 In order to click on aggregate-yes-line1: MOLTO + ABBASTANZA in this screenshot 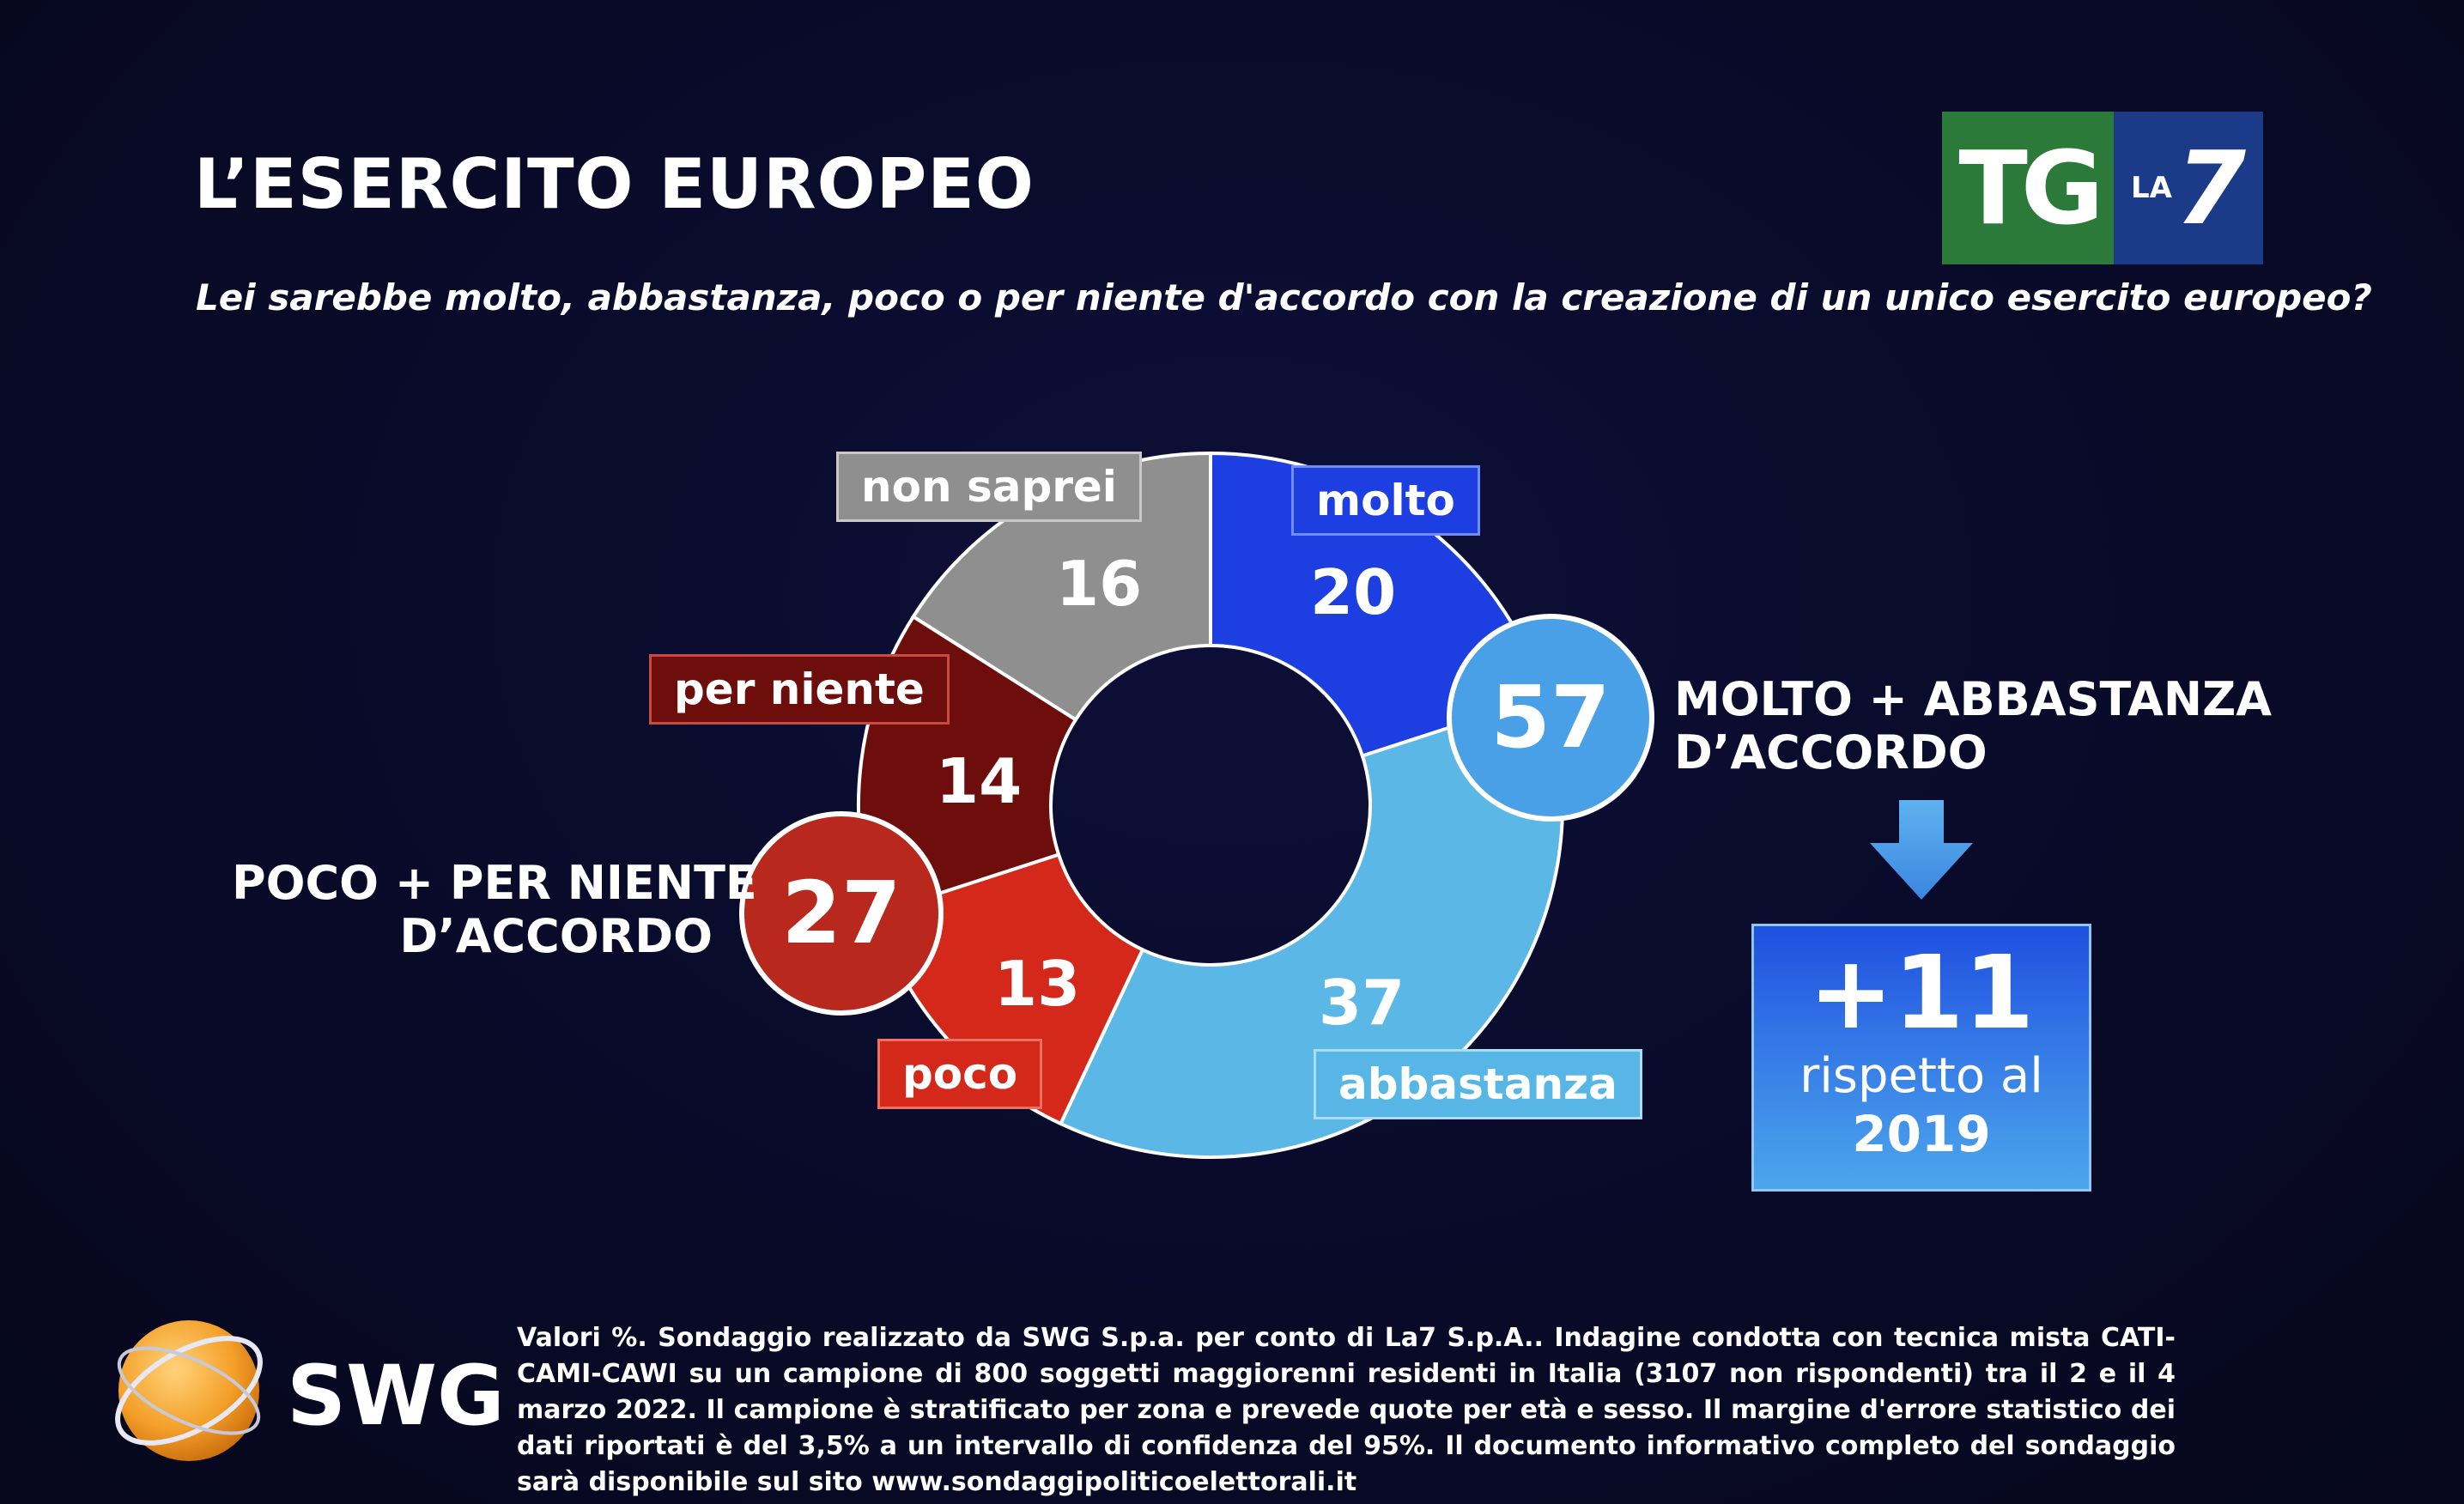, I will do `click(1974, 699)`.